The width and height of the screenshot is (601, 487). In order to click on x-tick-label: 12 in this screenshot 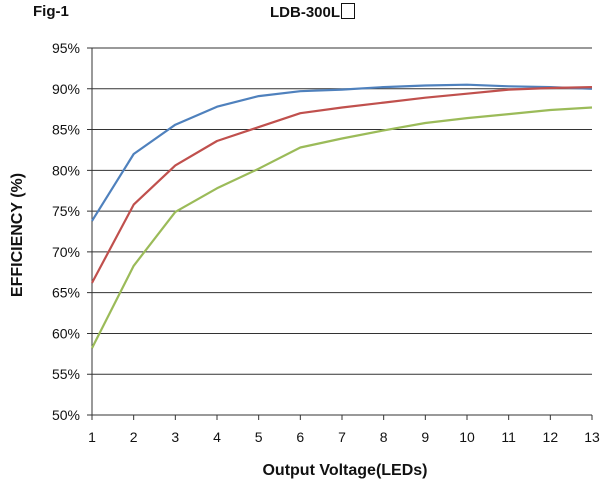, I will do `click(551, 437)`.